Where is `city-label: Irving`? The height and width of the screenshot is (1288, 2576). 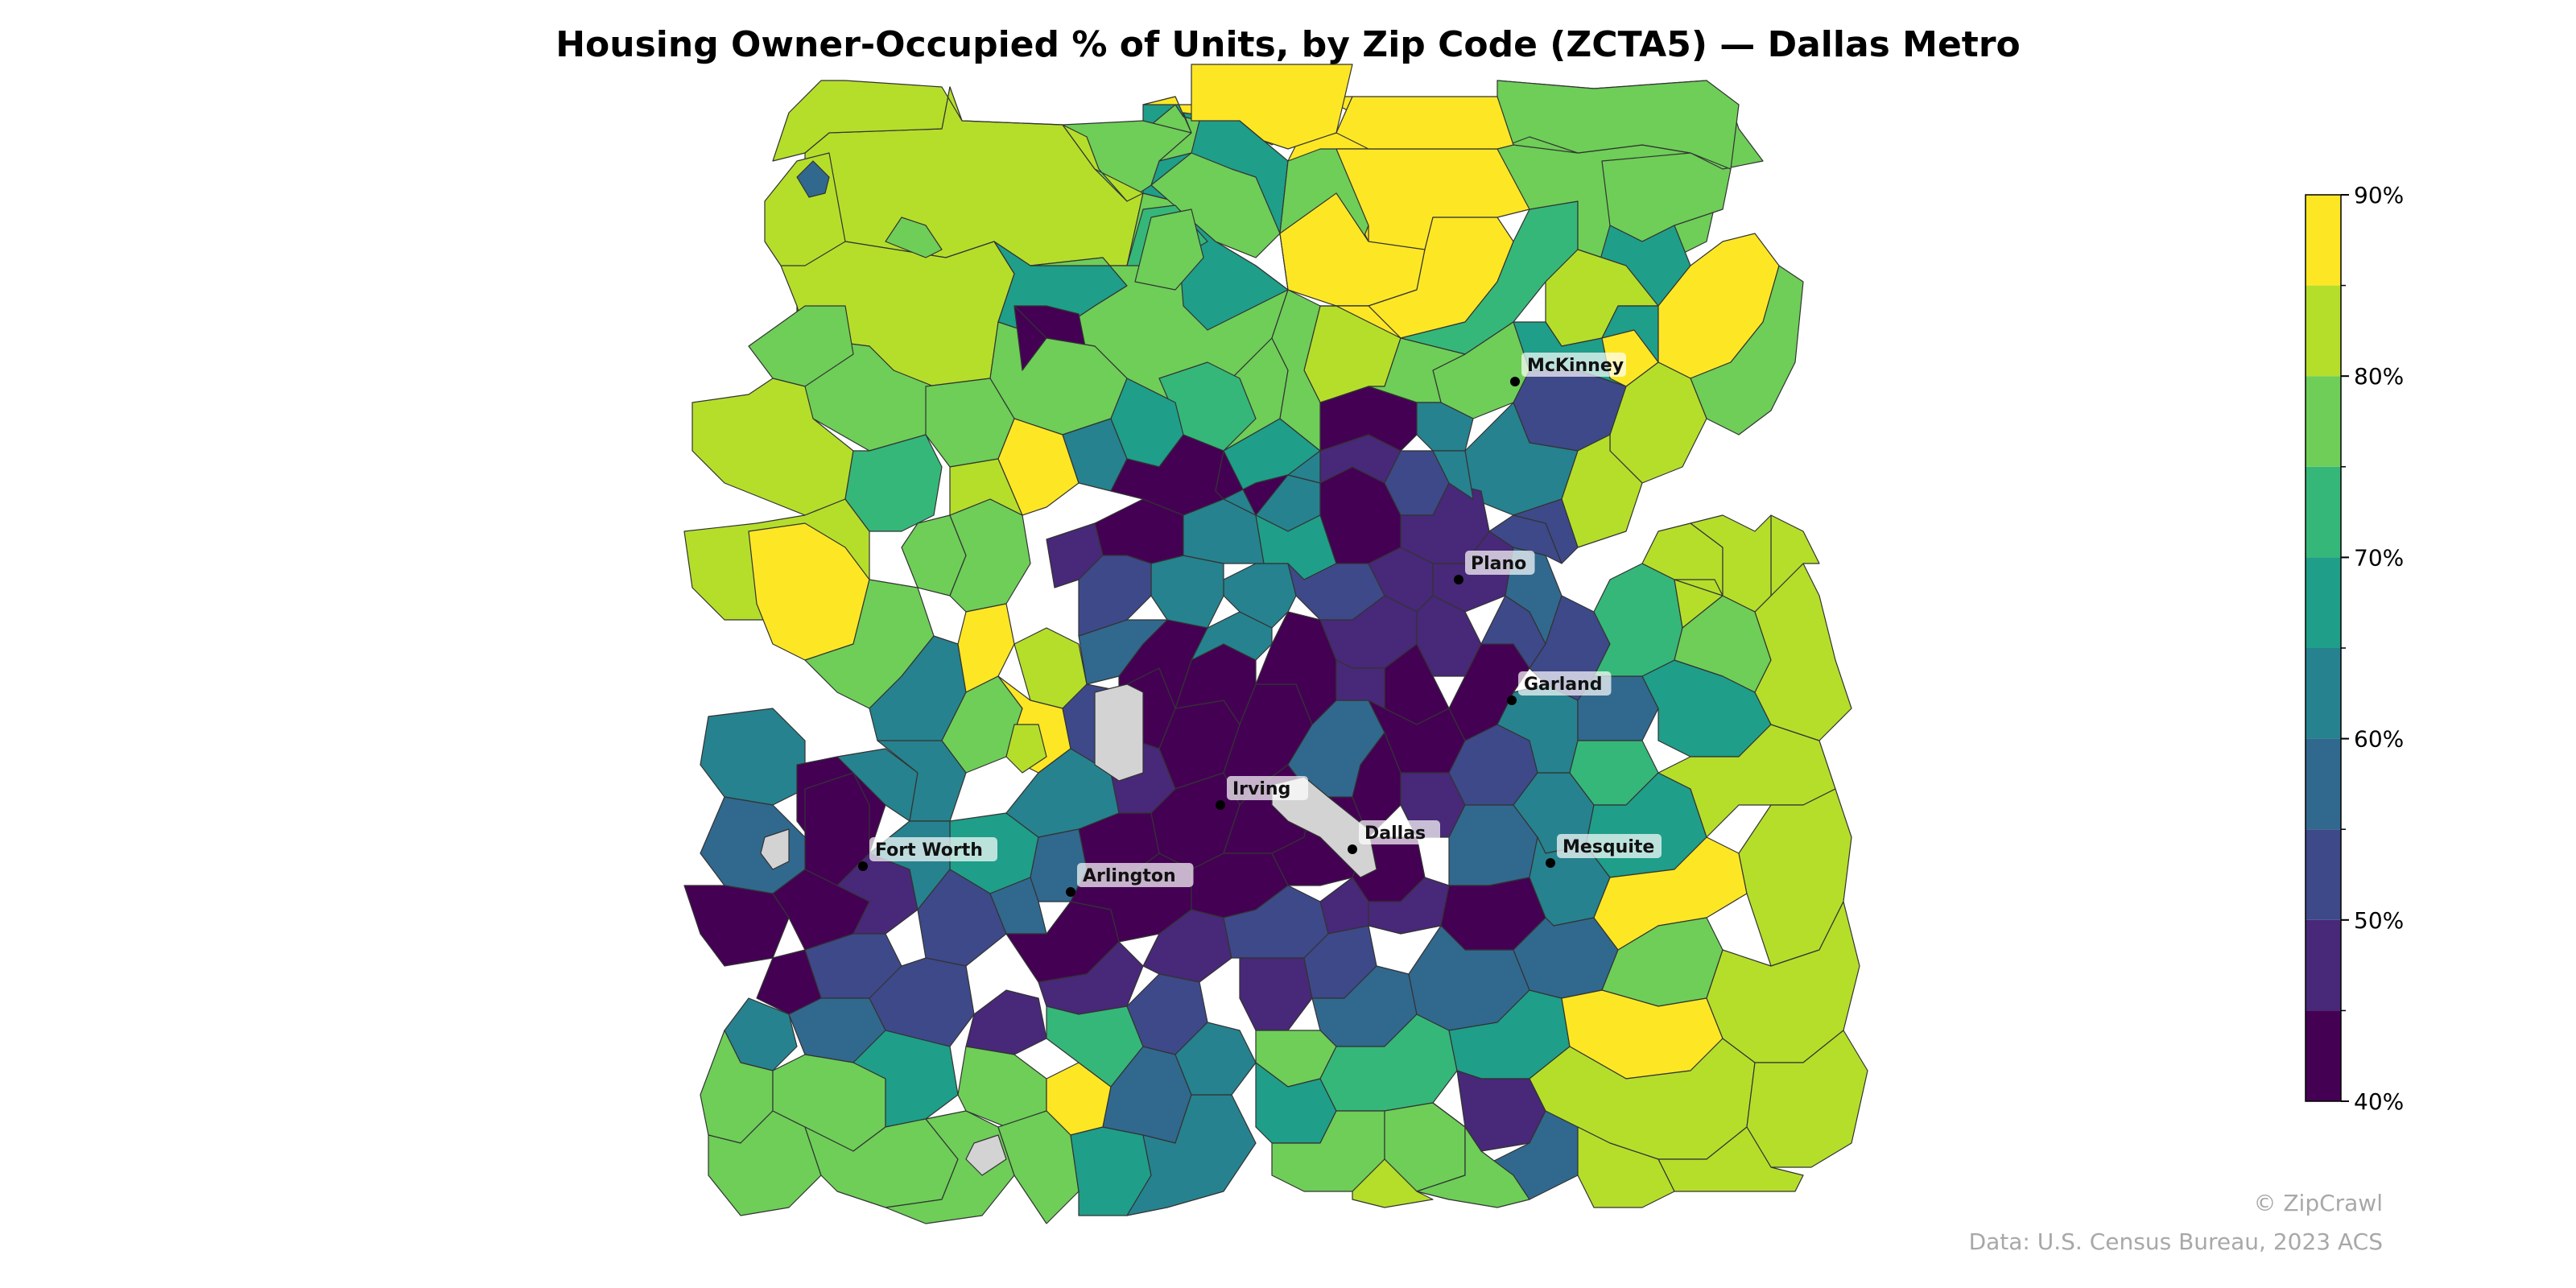
city-label: Irving is located at coordinates (1261, 789).